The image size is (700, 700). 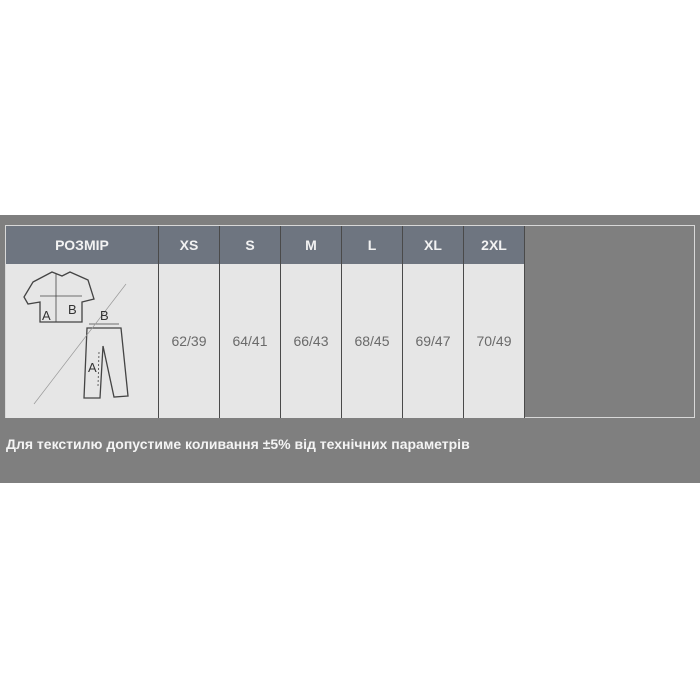 What do you see at coordinates (76, 338) in the screenshot?
I see `shirt-pants-icon: A B B A` at bounding box center [76, 338].